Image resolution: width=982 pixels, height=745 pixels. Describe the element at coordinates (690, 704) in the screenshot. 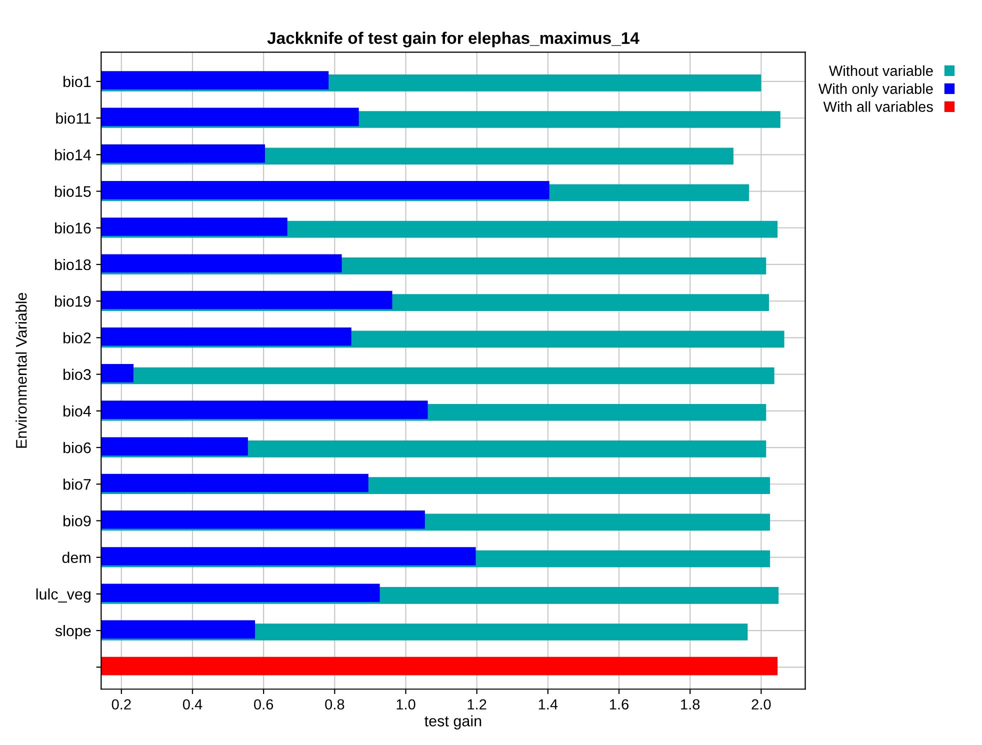

I see `x-tick-label: 1.8` at that location.